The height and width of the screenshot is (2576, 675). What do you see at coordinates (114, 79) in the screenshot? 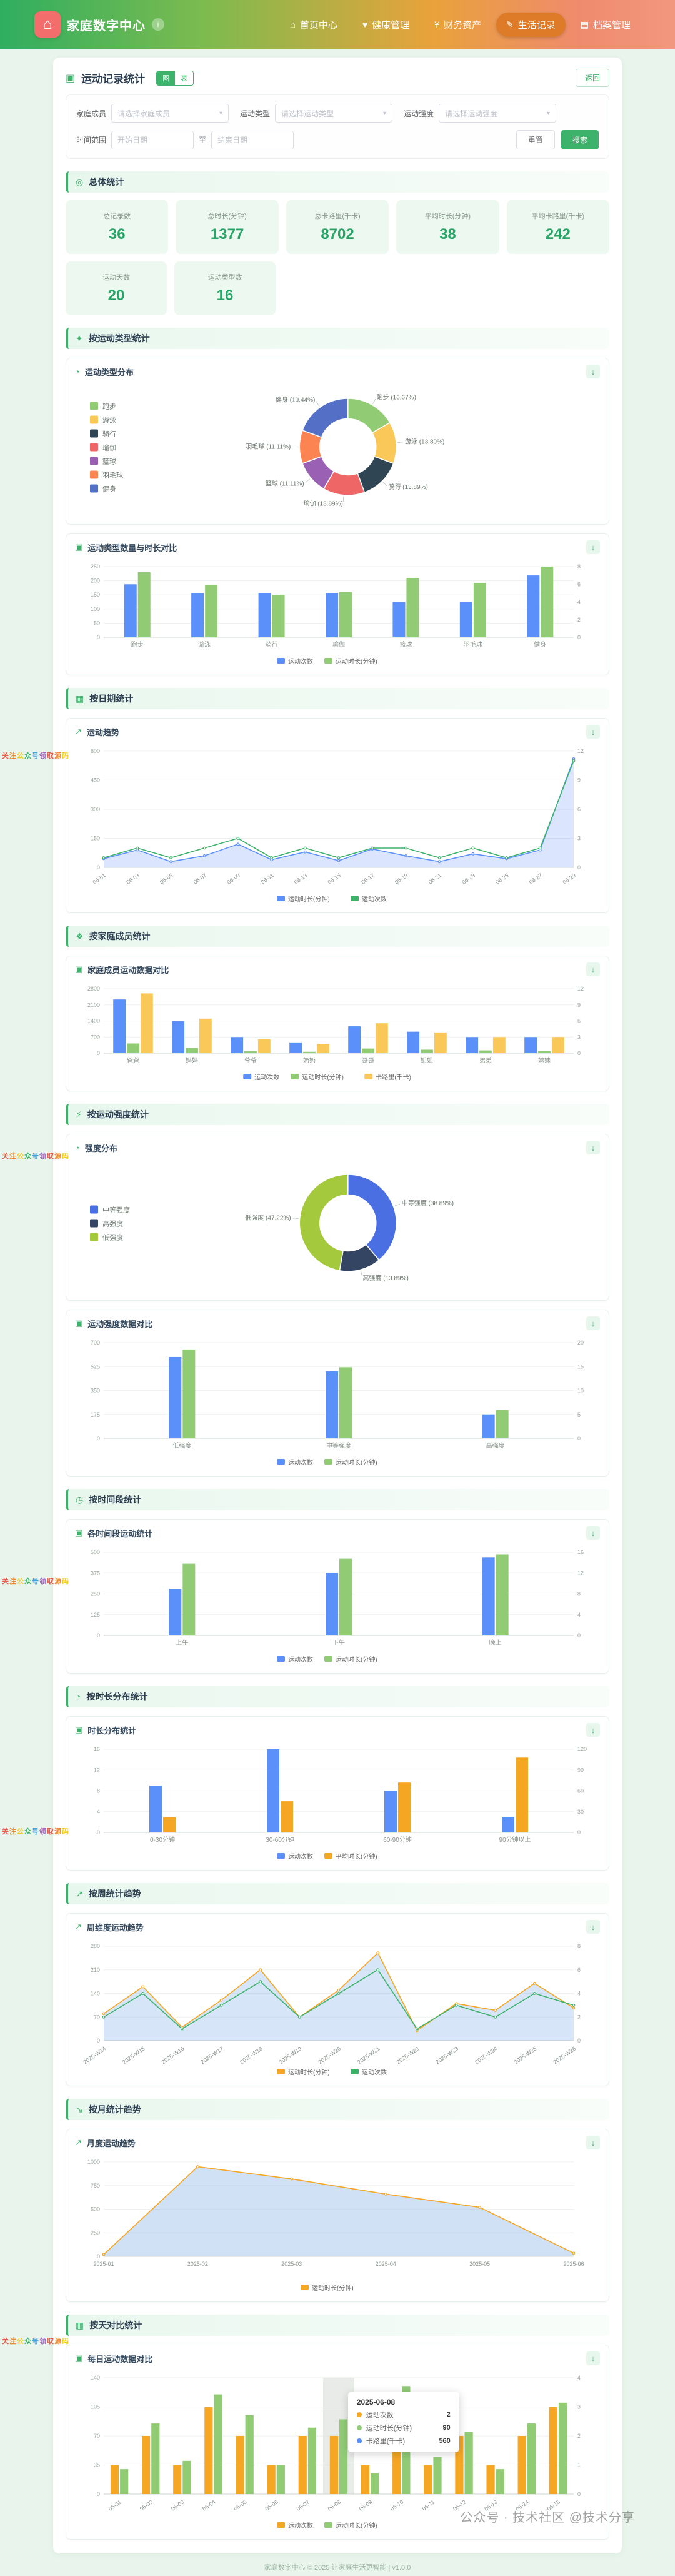
I see `page-title: 运动记录统计` at bounding box center [114, 79].